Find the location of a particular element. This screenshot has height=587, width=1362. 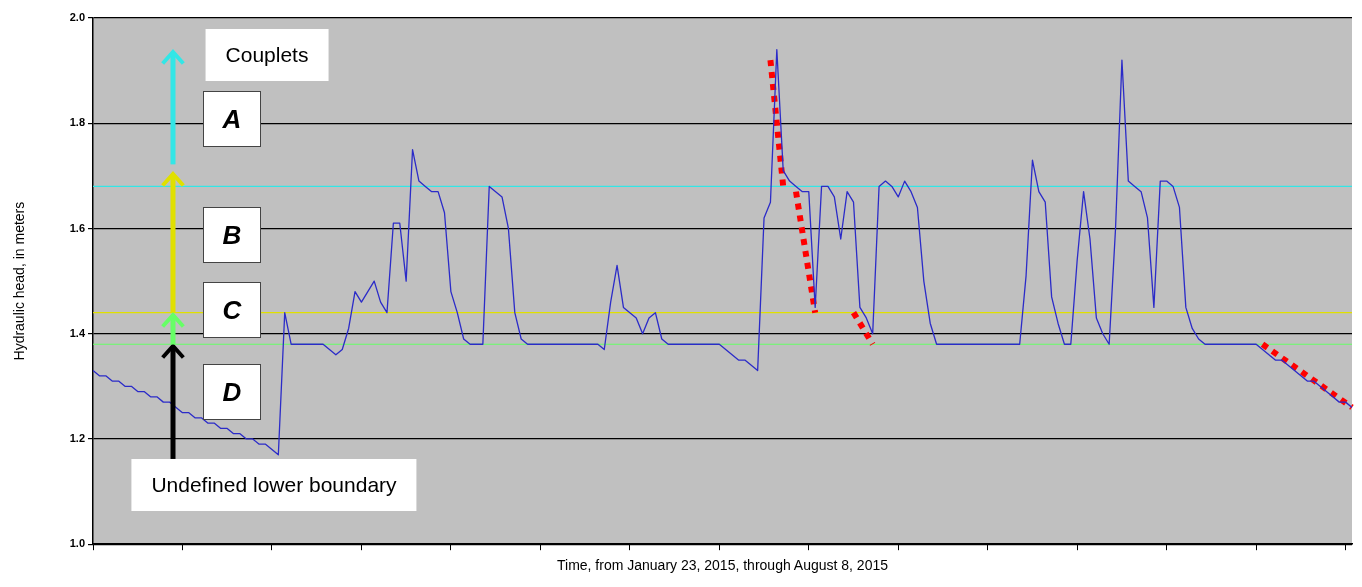

y-axis-title: Hydraulic head, in meters is located at coordinates (19, 281).